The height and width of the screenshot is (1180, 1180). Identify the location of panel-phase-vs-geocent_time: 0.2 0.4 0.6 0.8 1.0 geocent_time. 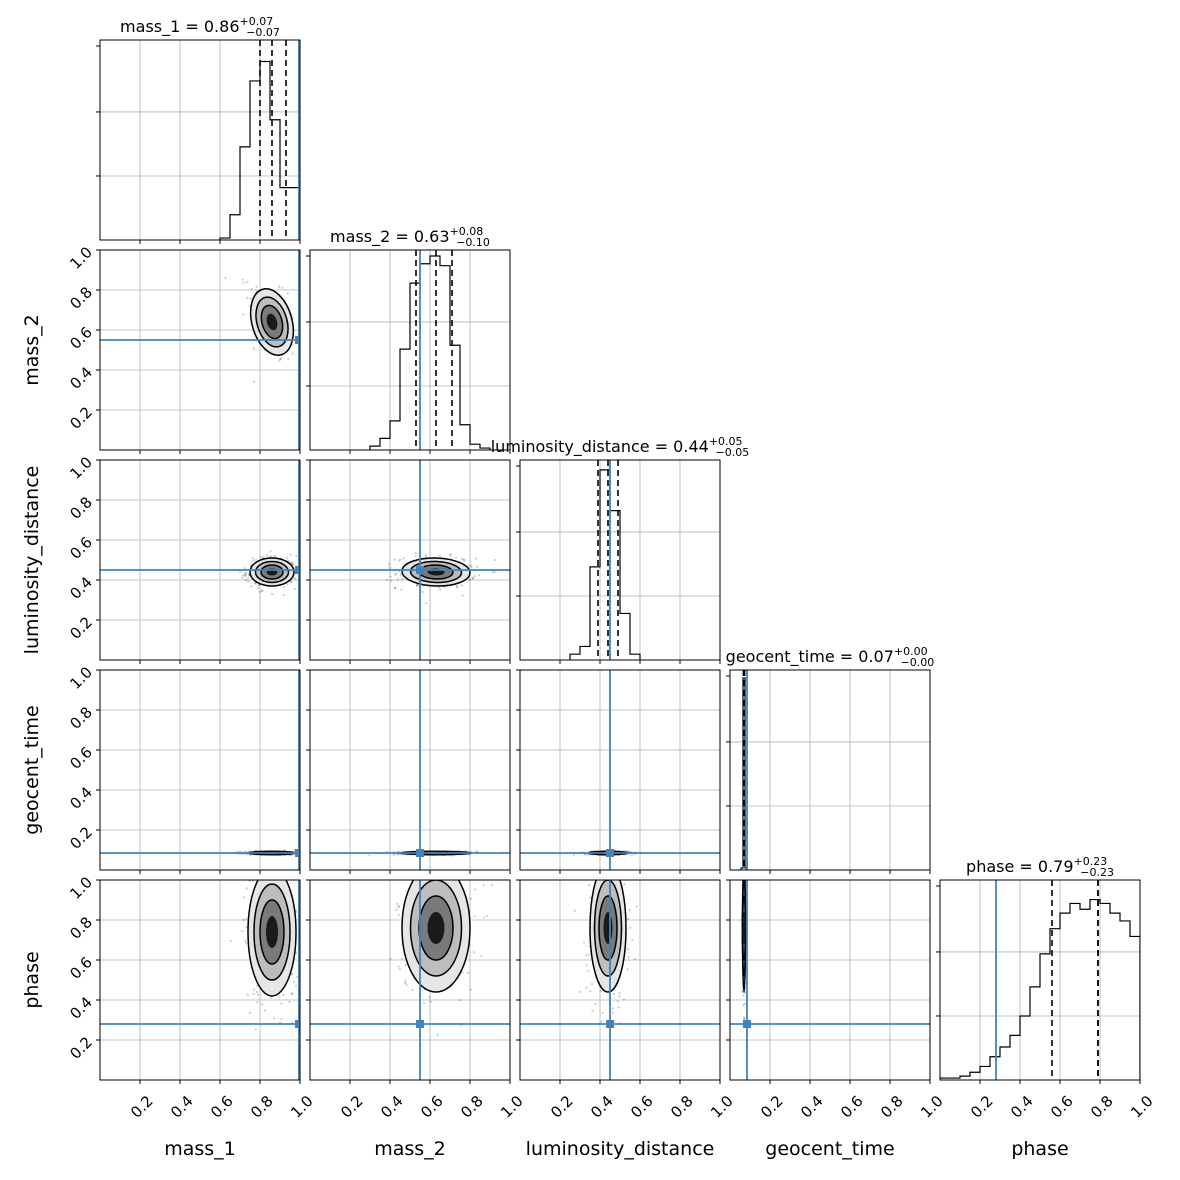
(836, 1017).